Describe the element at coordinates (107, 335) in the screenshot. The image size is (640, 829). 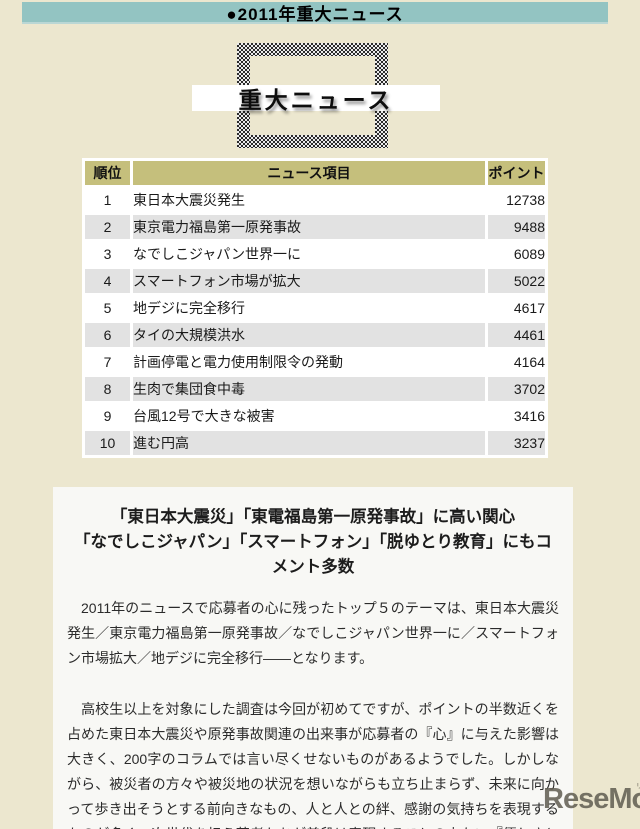
I see `rank-cell: 6` at that location.